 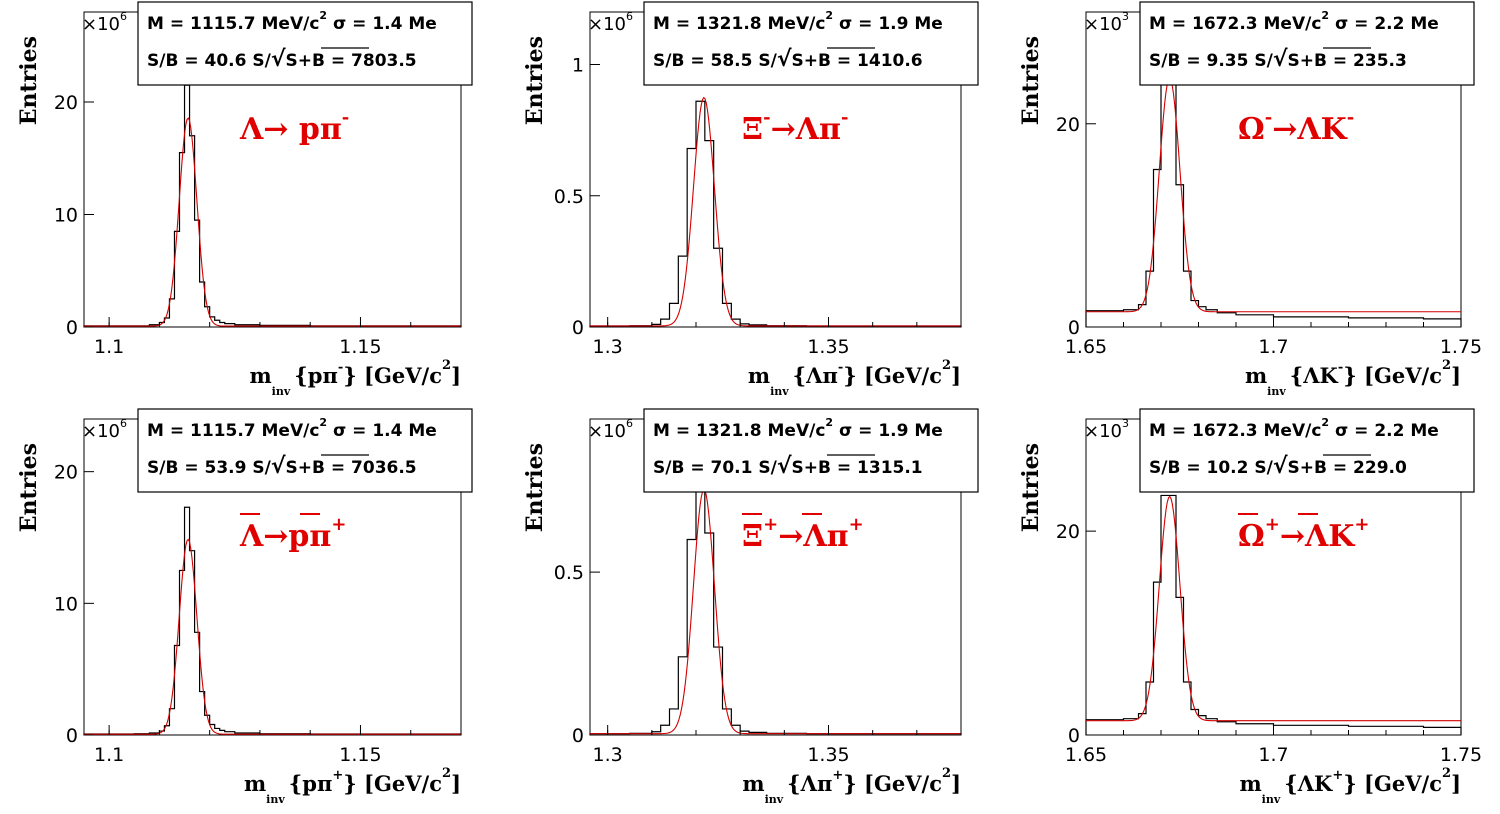 What do you see at coordinates (282, 59) in the screenshot?
I see `fit-significance: S/B = 40.6 S/√S+B = 7803.5` at bounding box center [282, 59].